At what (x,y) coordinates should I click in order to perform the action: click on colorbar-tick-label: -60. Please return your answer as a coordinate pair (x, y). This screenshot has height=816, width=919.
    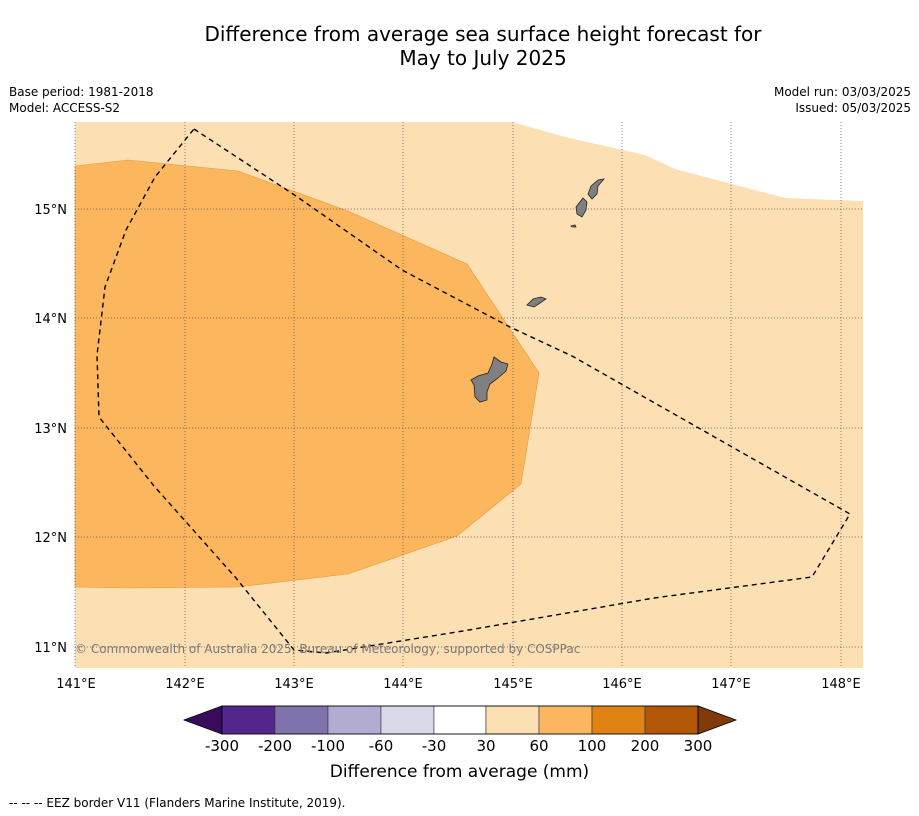
    Looking at the image, I should click on (381, 746).